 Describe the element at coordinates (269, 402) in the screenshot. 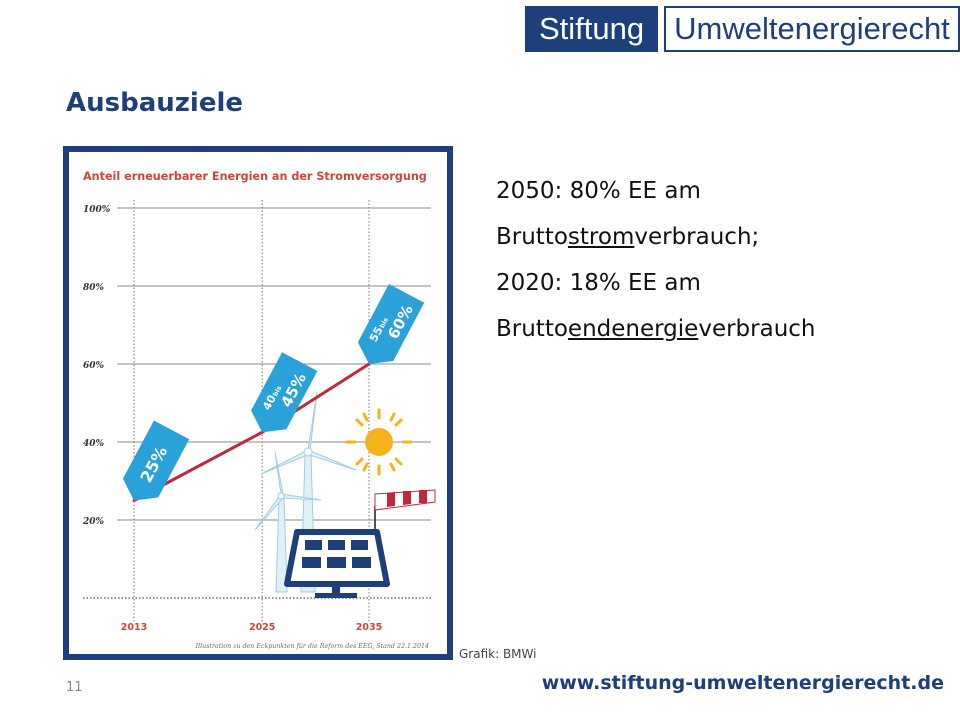

I see `flag-text-pre: 40` at that location.